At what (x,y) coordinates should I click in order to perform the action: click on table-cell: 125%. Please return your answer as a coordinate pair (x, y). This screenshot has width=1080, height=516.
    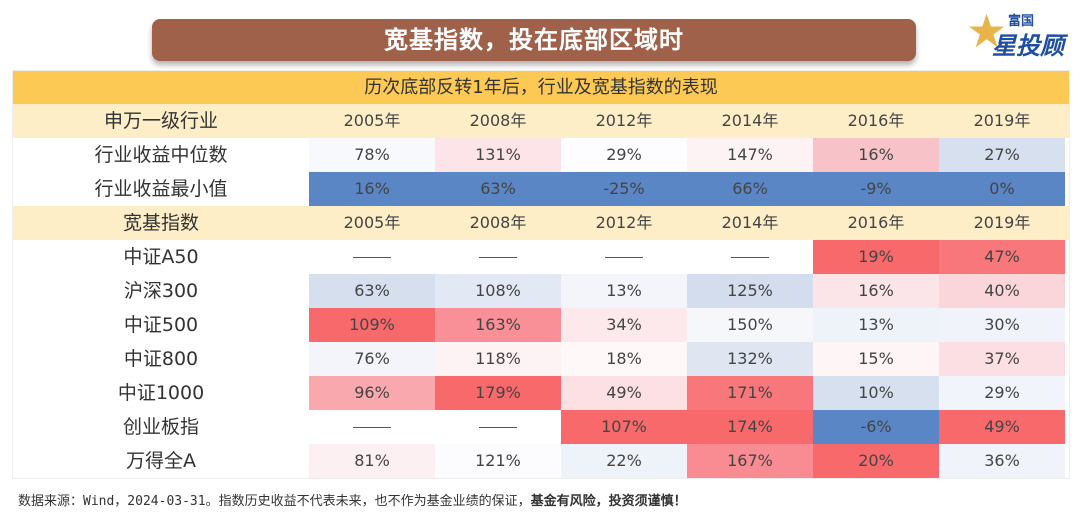
    Looking at the image, I should click on (750, 291).